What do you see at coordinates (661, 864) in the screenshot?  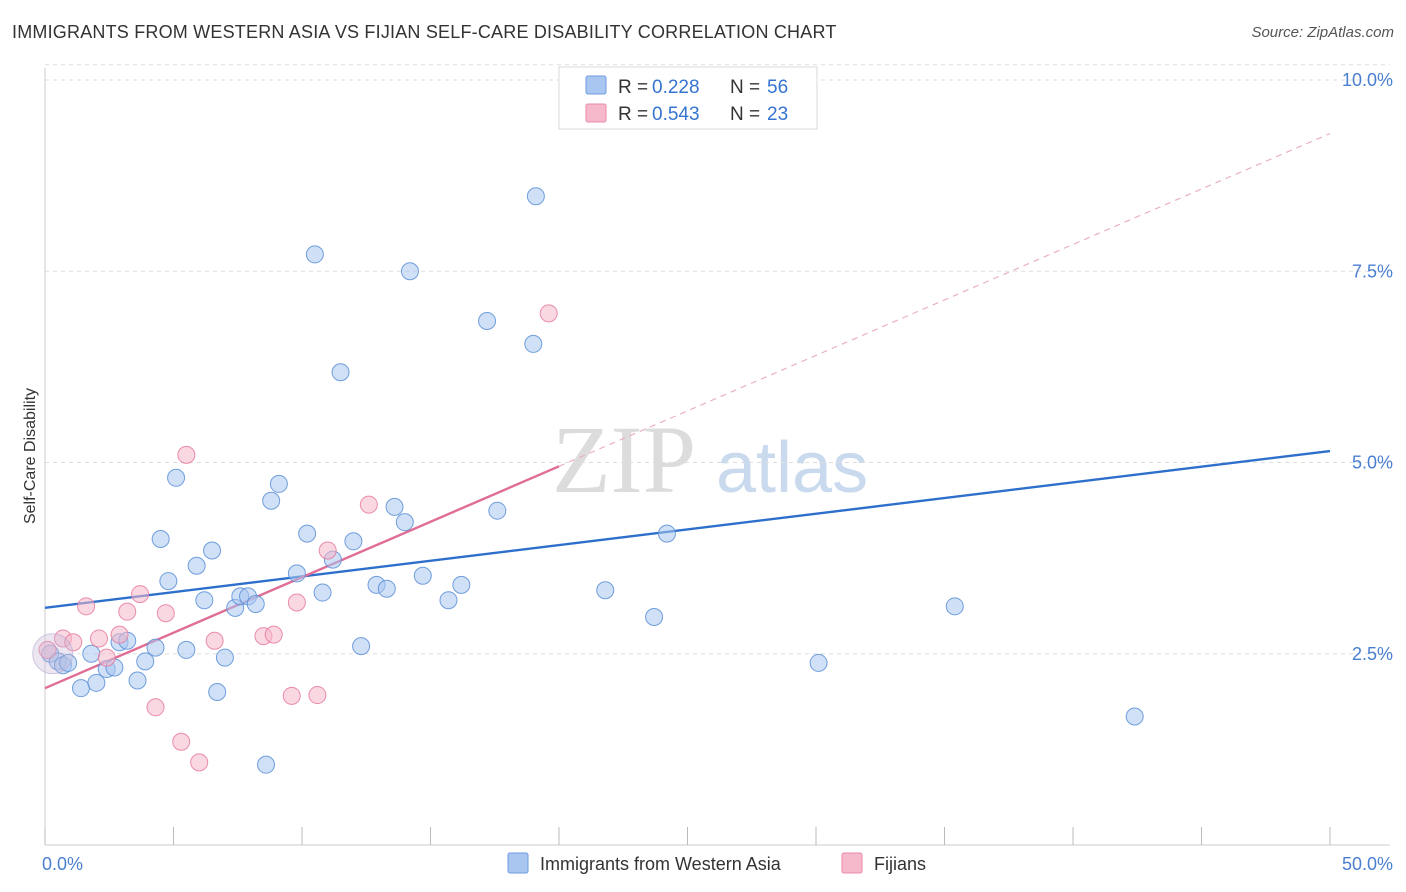 I see `bottom-legend-label-blue: Immigrants from Western Asia` at bounding box center [661, 864].